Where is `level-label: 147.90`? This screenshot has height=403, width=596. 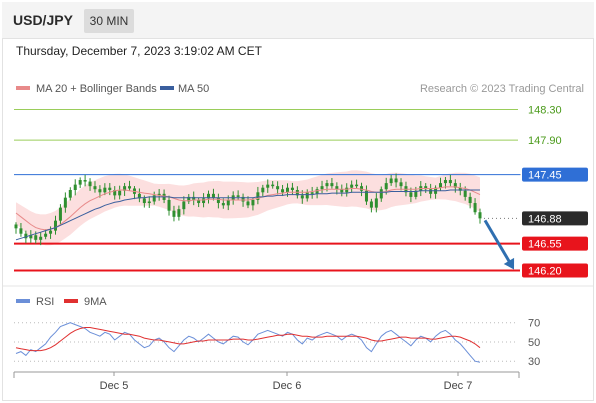 level-label: 147.90 is located at coordinates (545, 141).